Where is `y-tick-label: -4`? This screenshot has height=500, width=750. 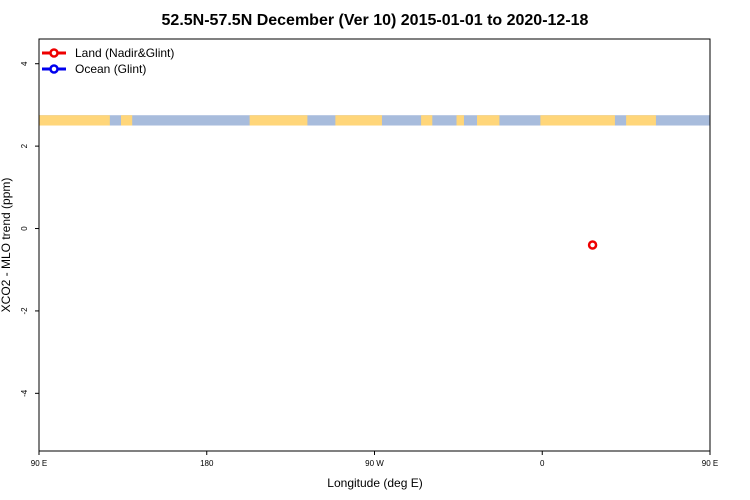 y-tick-label: -4 is located at coordinates (24, 393).